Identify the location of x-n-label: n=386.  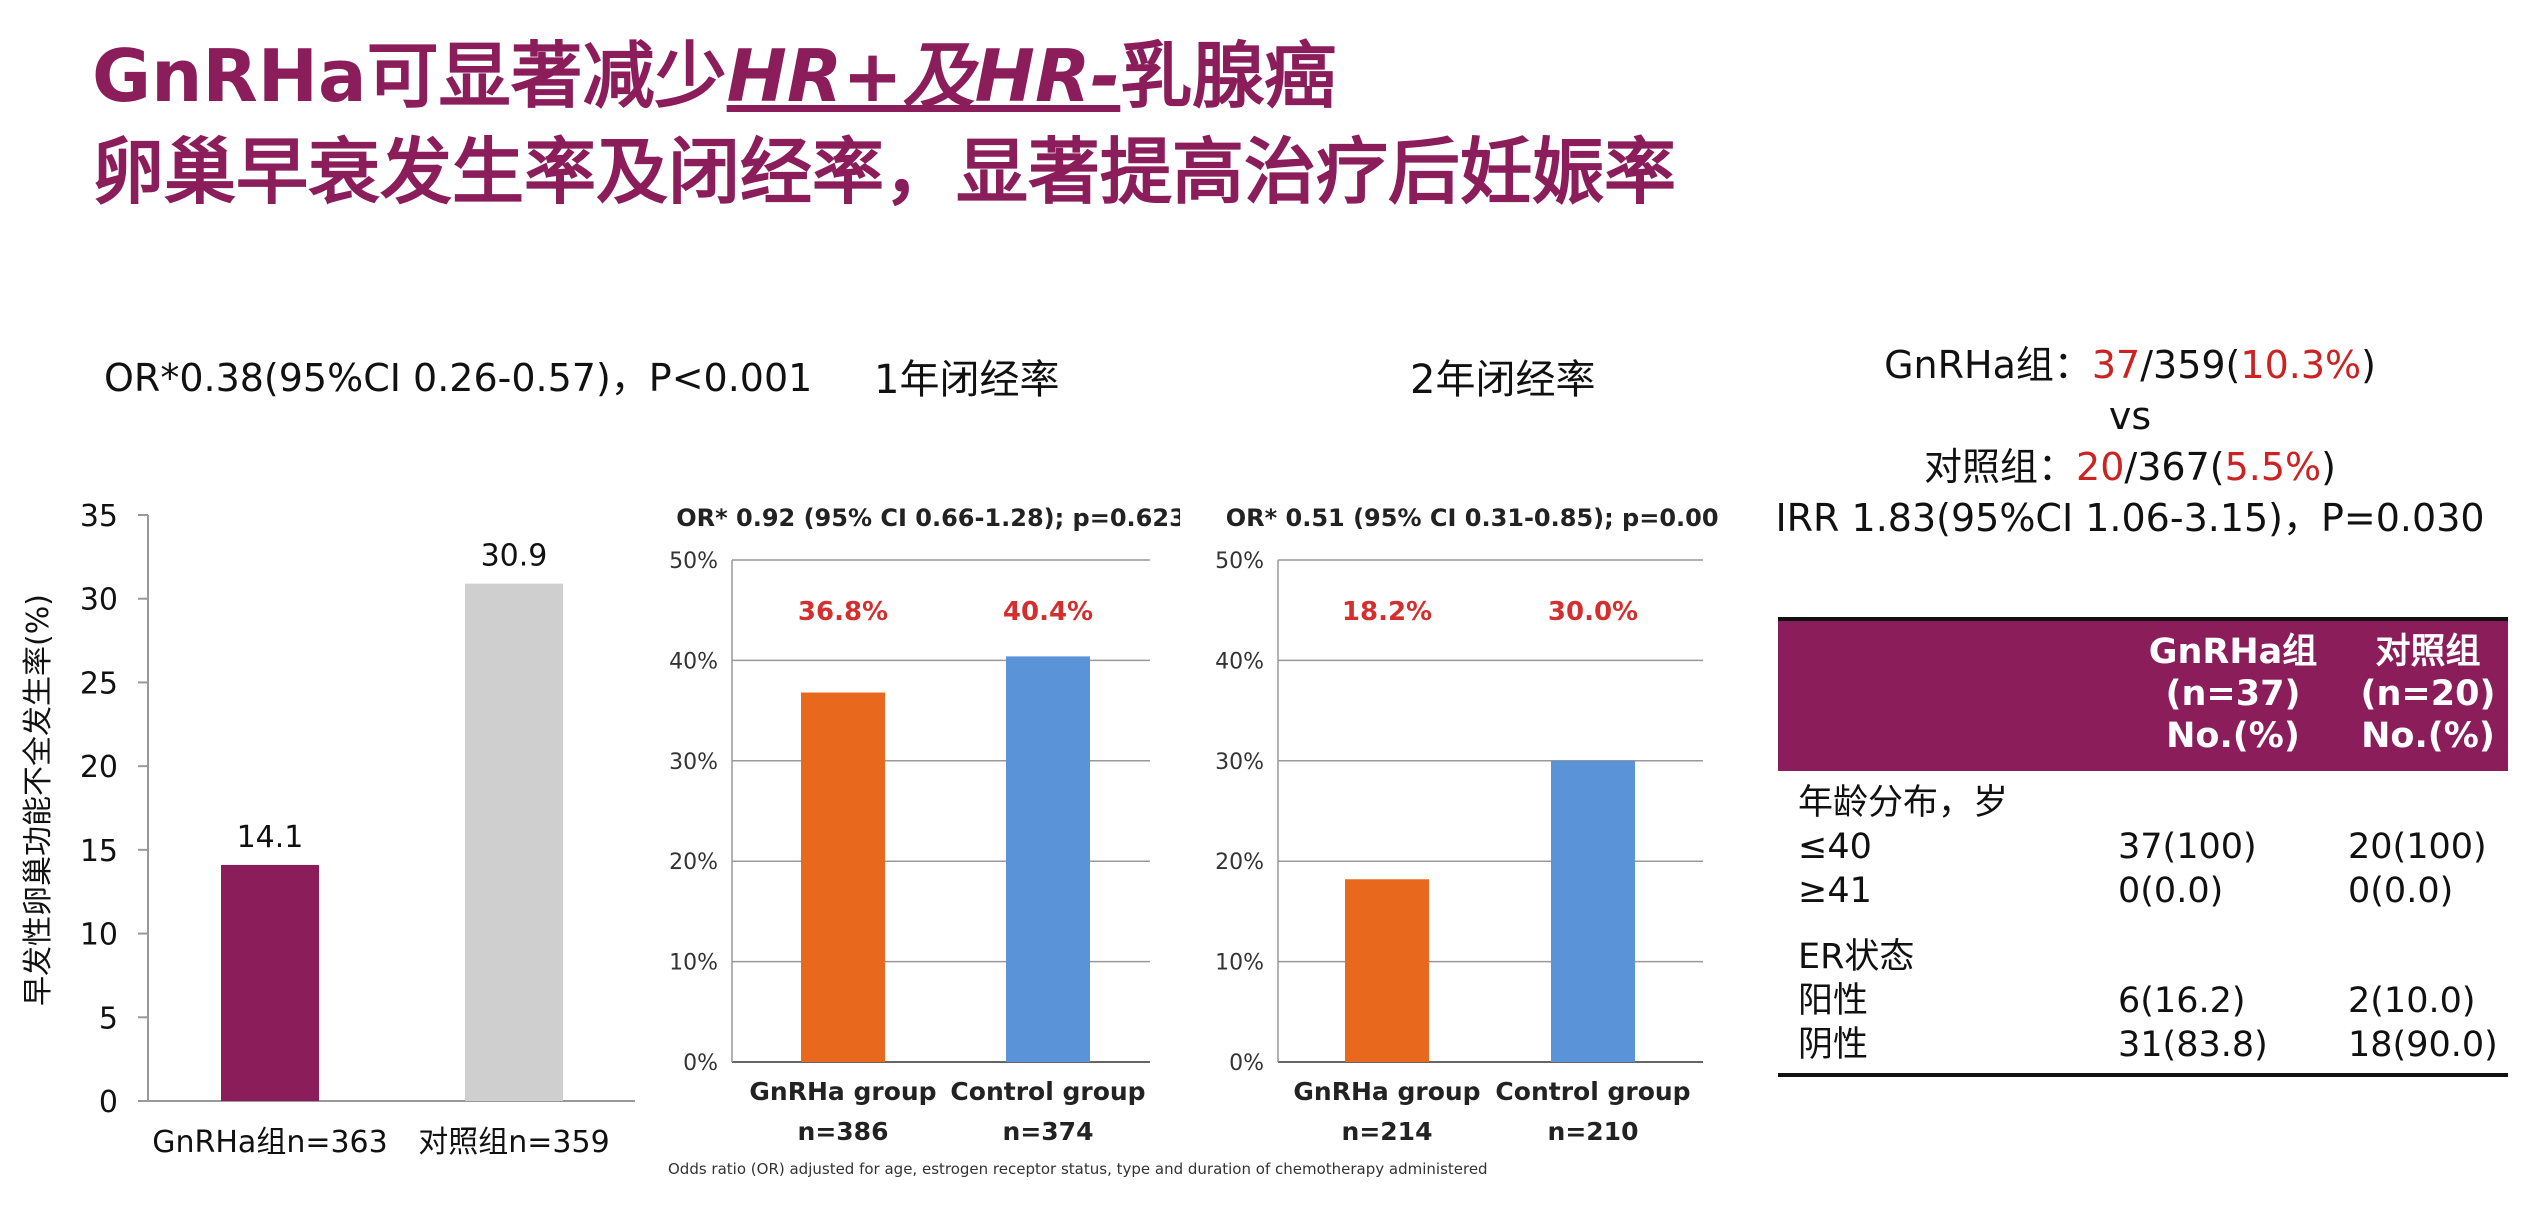
(843, 1131).